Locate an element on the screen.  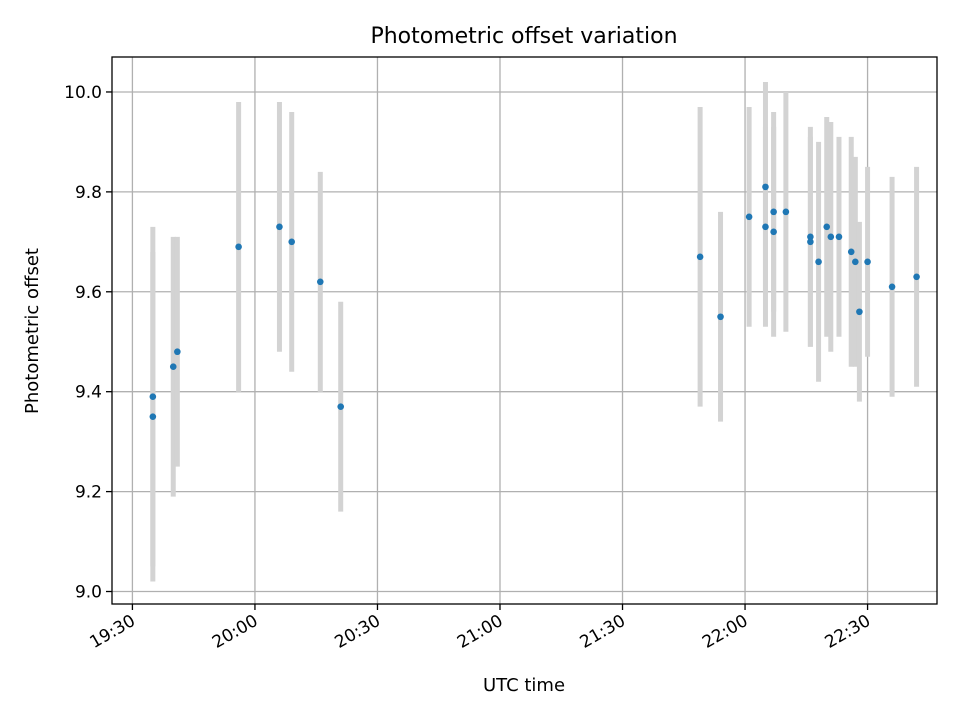
x-tick-label: 21:30 is located at coordinates (603, 632).